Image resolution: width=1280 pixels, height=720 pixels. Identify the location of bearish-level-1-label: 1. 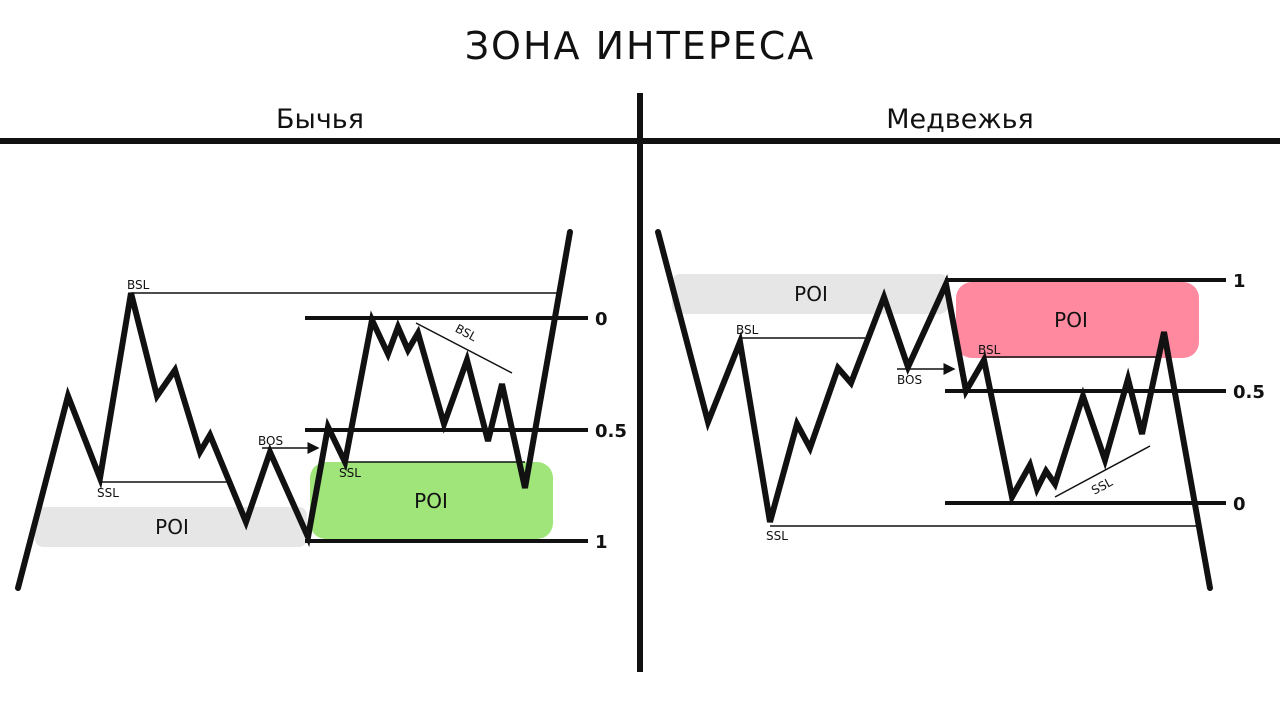
(1239, 281).